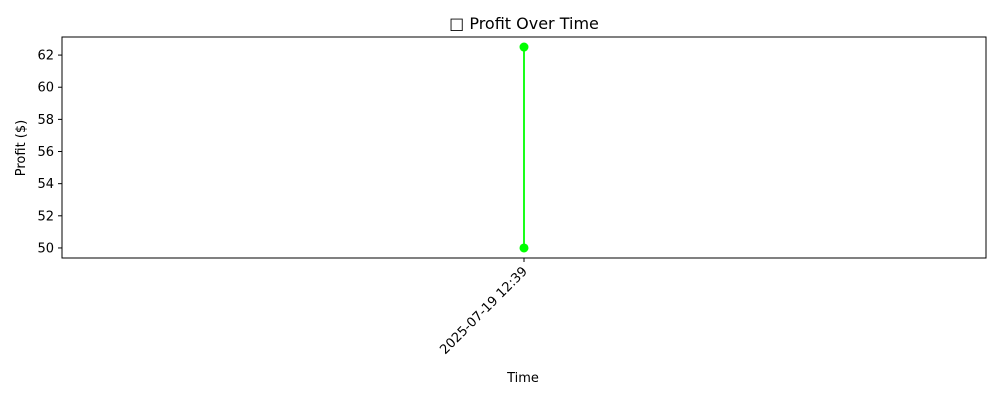 The image size is (1000, 404). What do you see at coordinates (45, 184) in the screenshot?
I see `y-tick-label: 54` at bounding box center [45, 184].